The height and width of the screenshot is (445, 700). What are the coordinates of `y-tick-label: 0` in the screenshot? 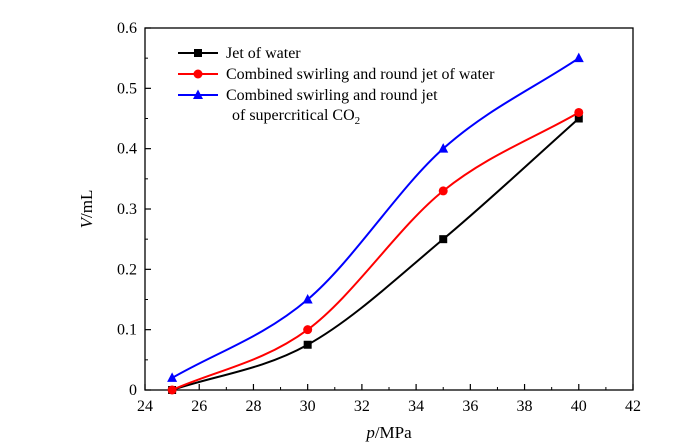 It's located at (133, 390).